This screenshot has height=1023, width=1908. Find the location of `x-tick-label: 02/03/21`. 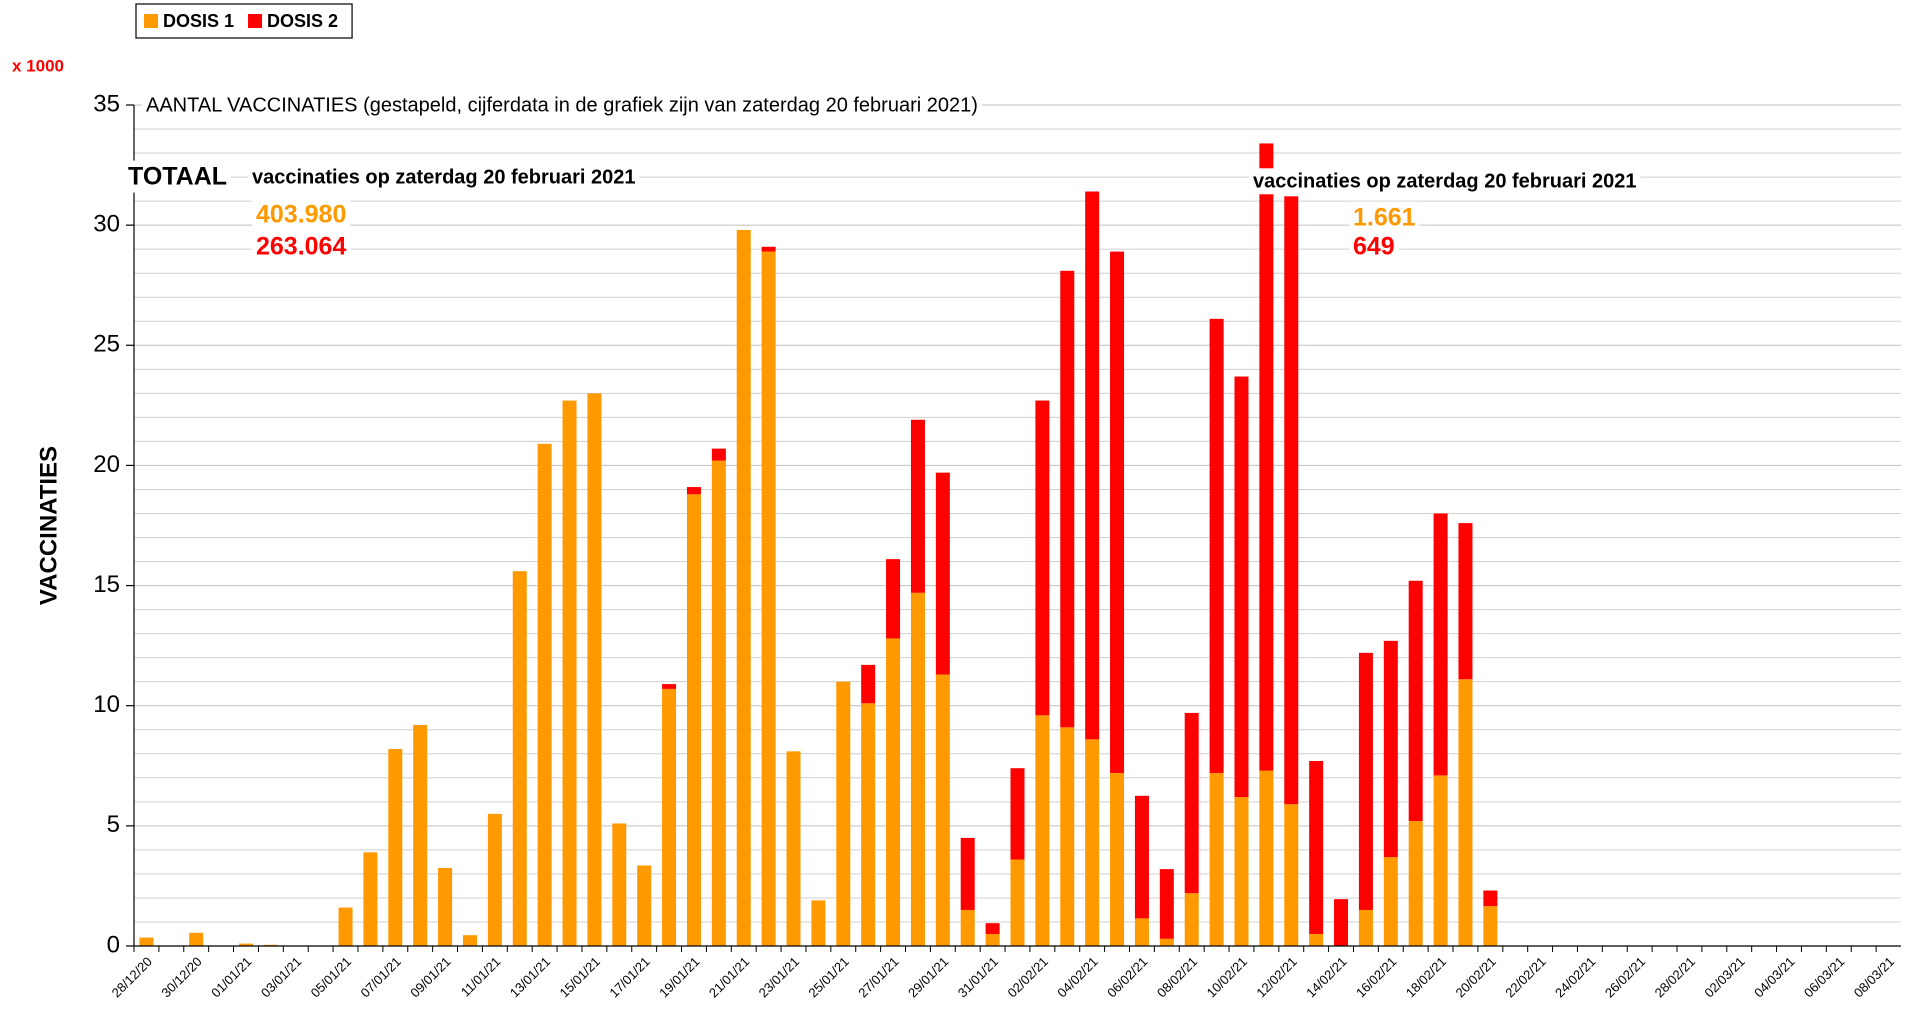

x-tick-label: 02/03/21 is located at coordinates (1724, 977).